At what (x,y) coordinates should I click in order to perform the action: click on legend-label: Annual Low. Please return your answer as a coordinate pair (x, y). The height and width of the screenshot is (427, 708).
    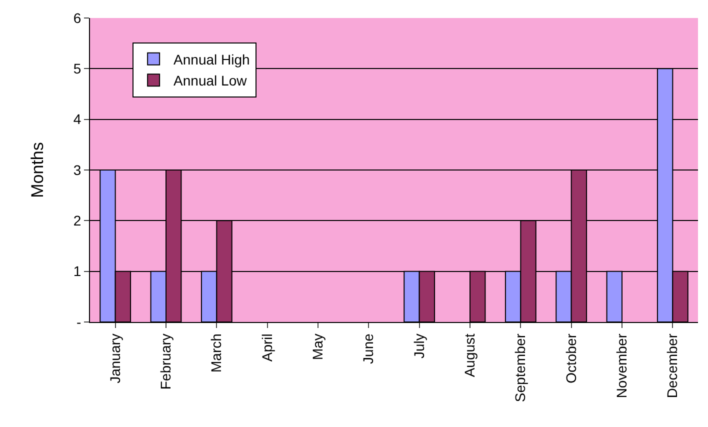
    Looking at the image, I should click on (211, 80).